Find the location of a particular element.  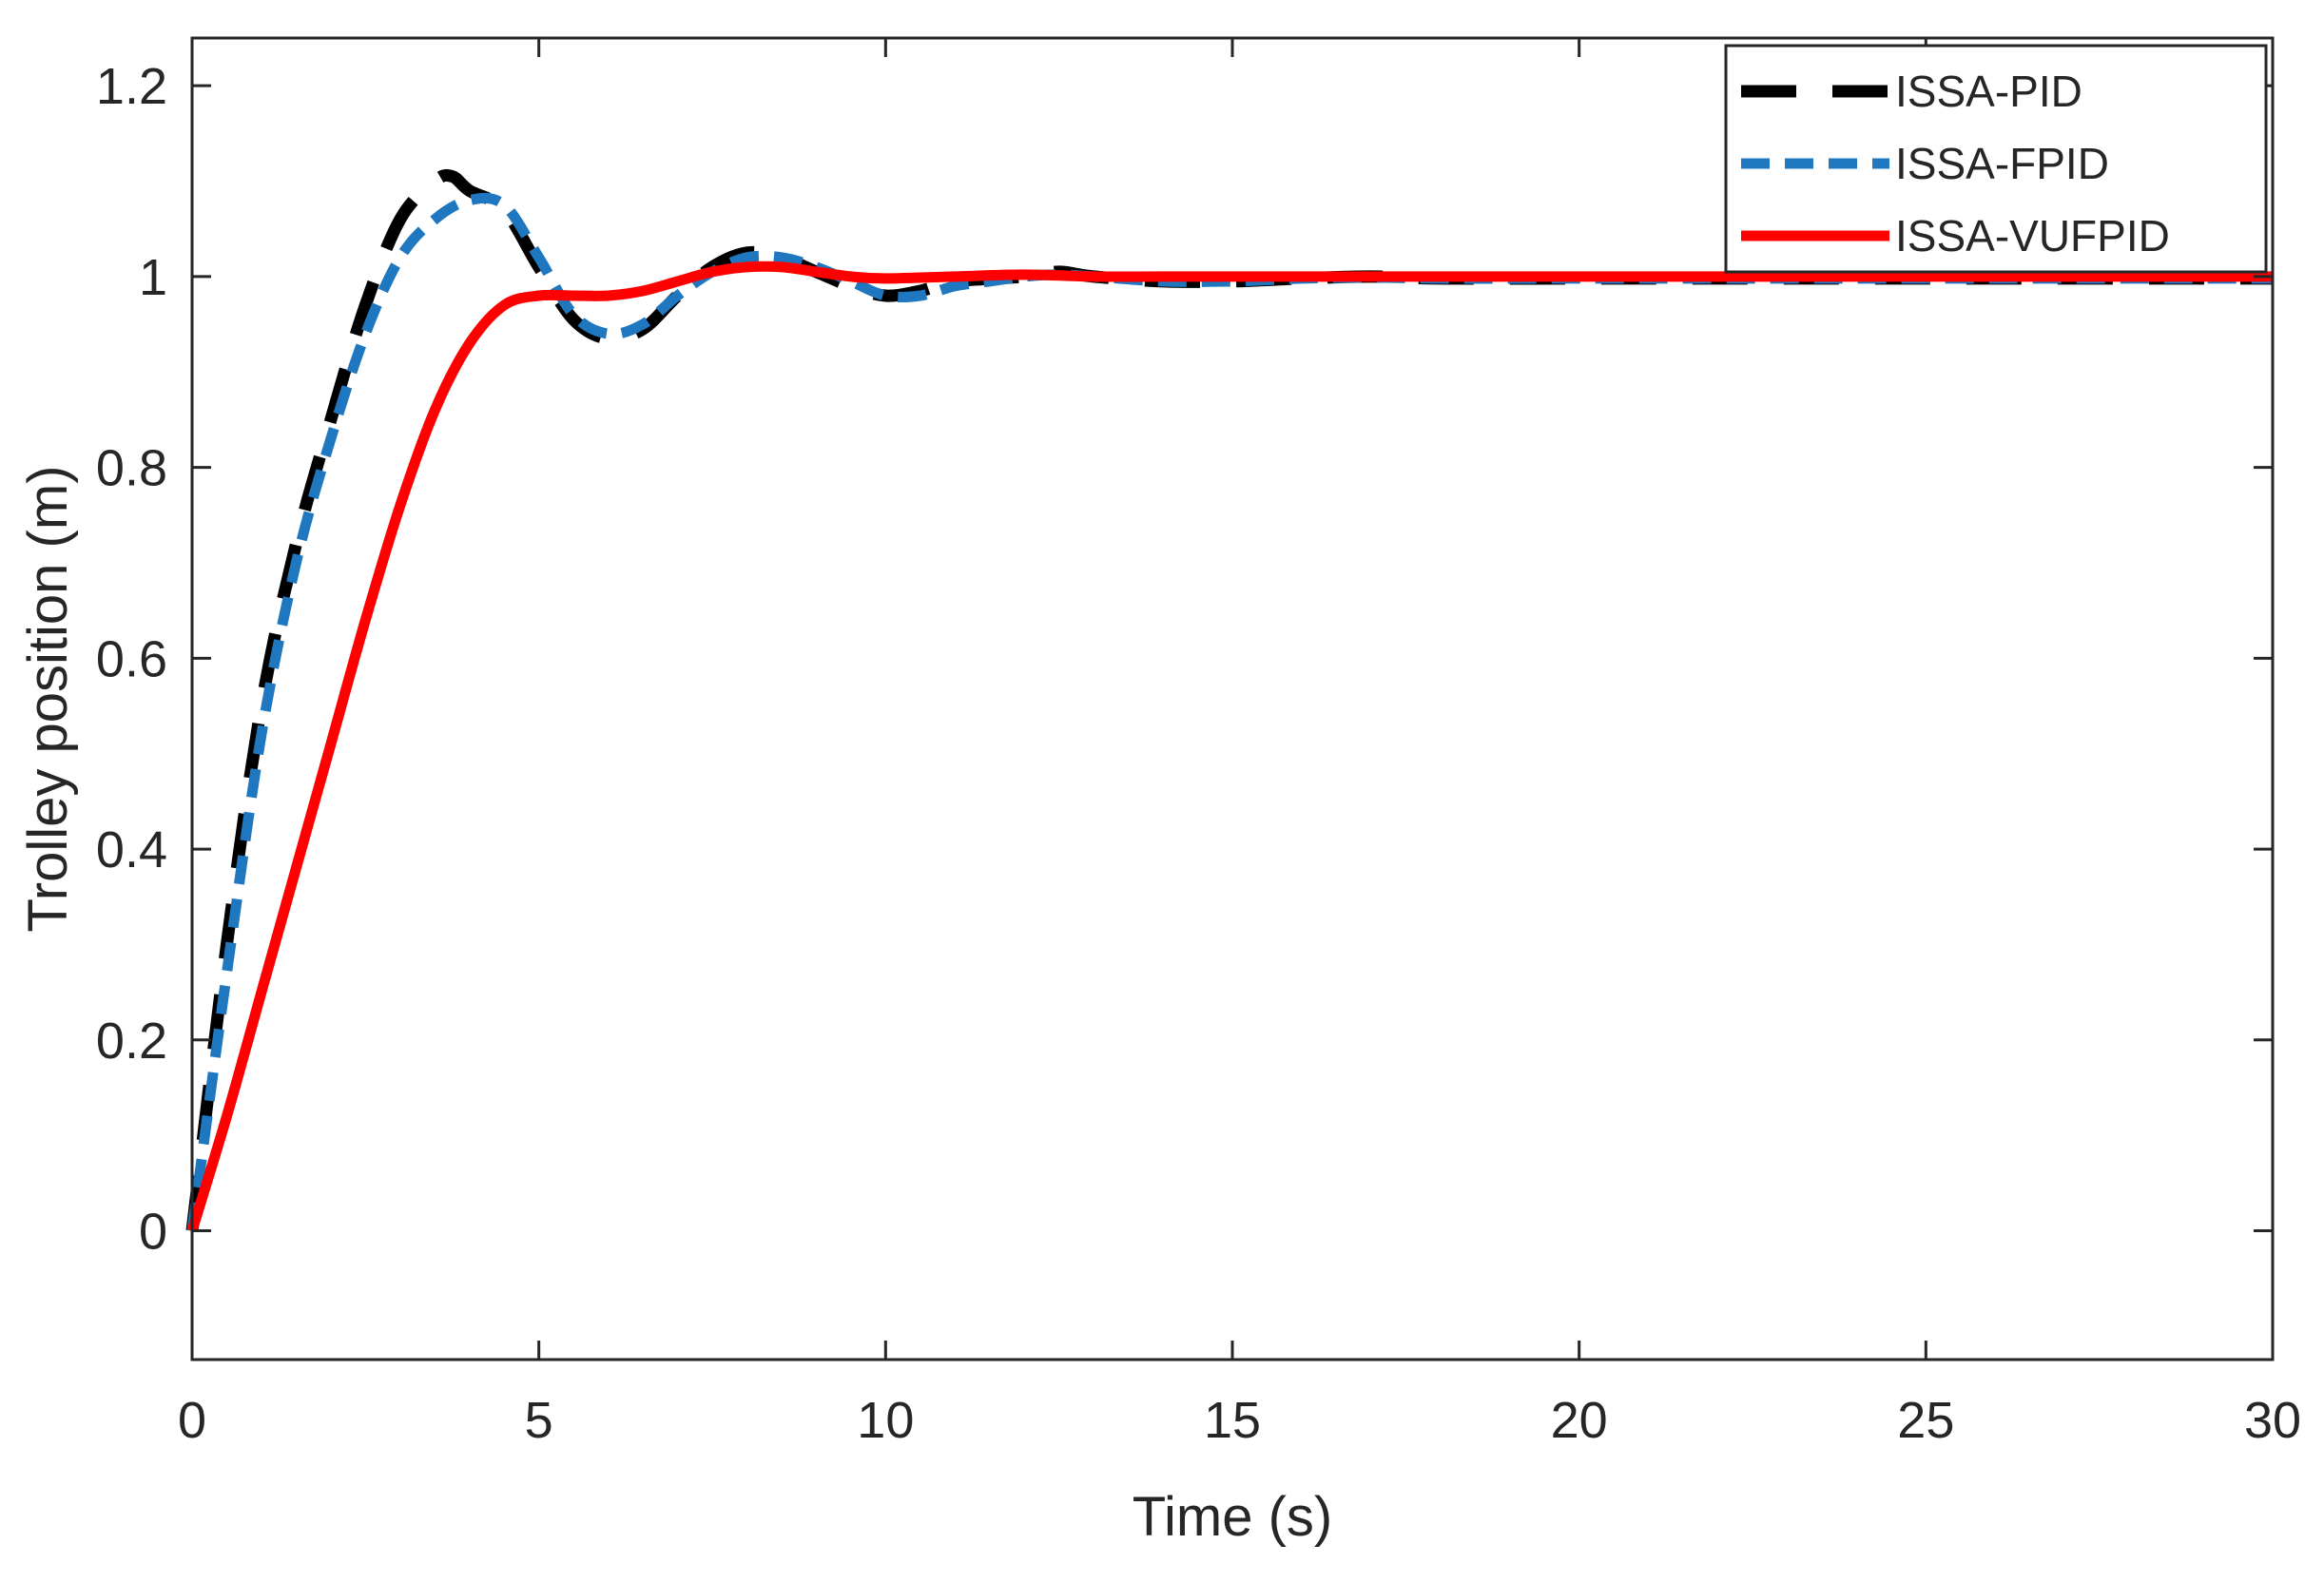

legend-label-3: ISSA-VUFPID is located at coordinates (2033, 236).